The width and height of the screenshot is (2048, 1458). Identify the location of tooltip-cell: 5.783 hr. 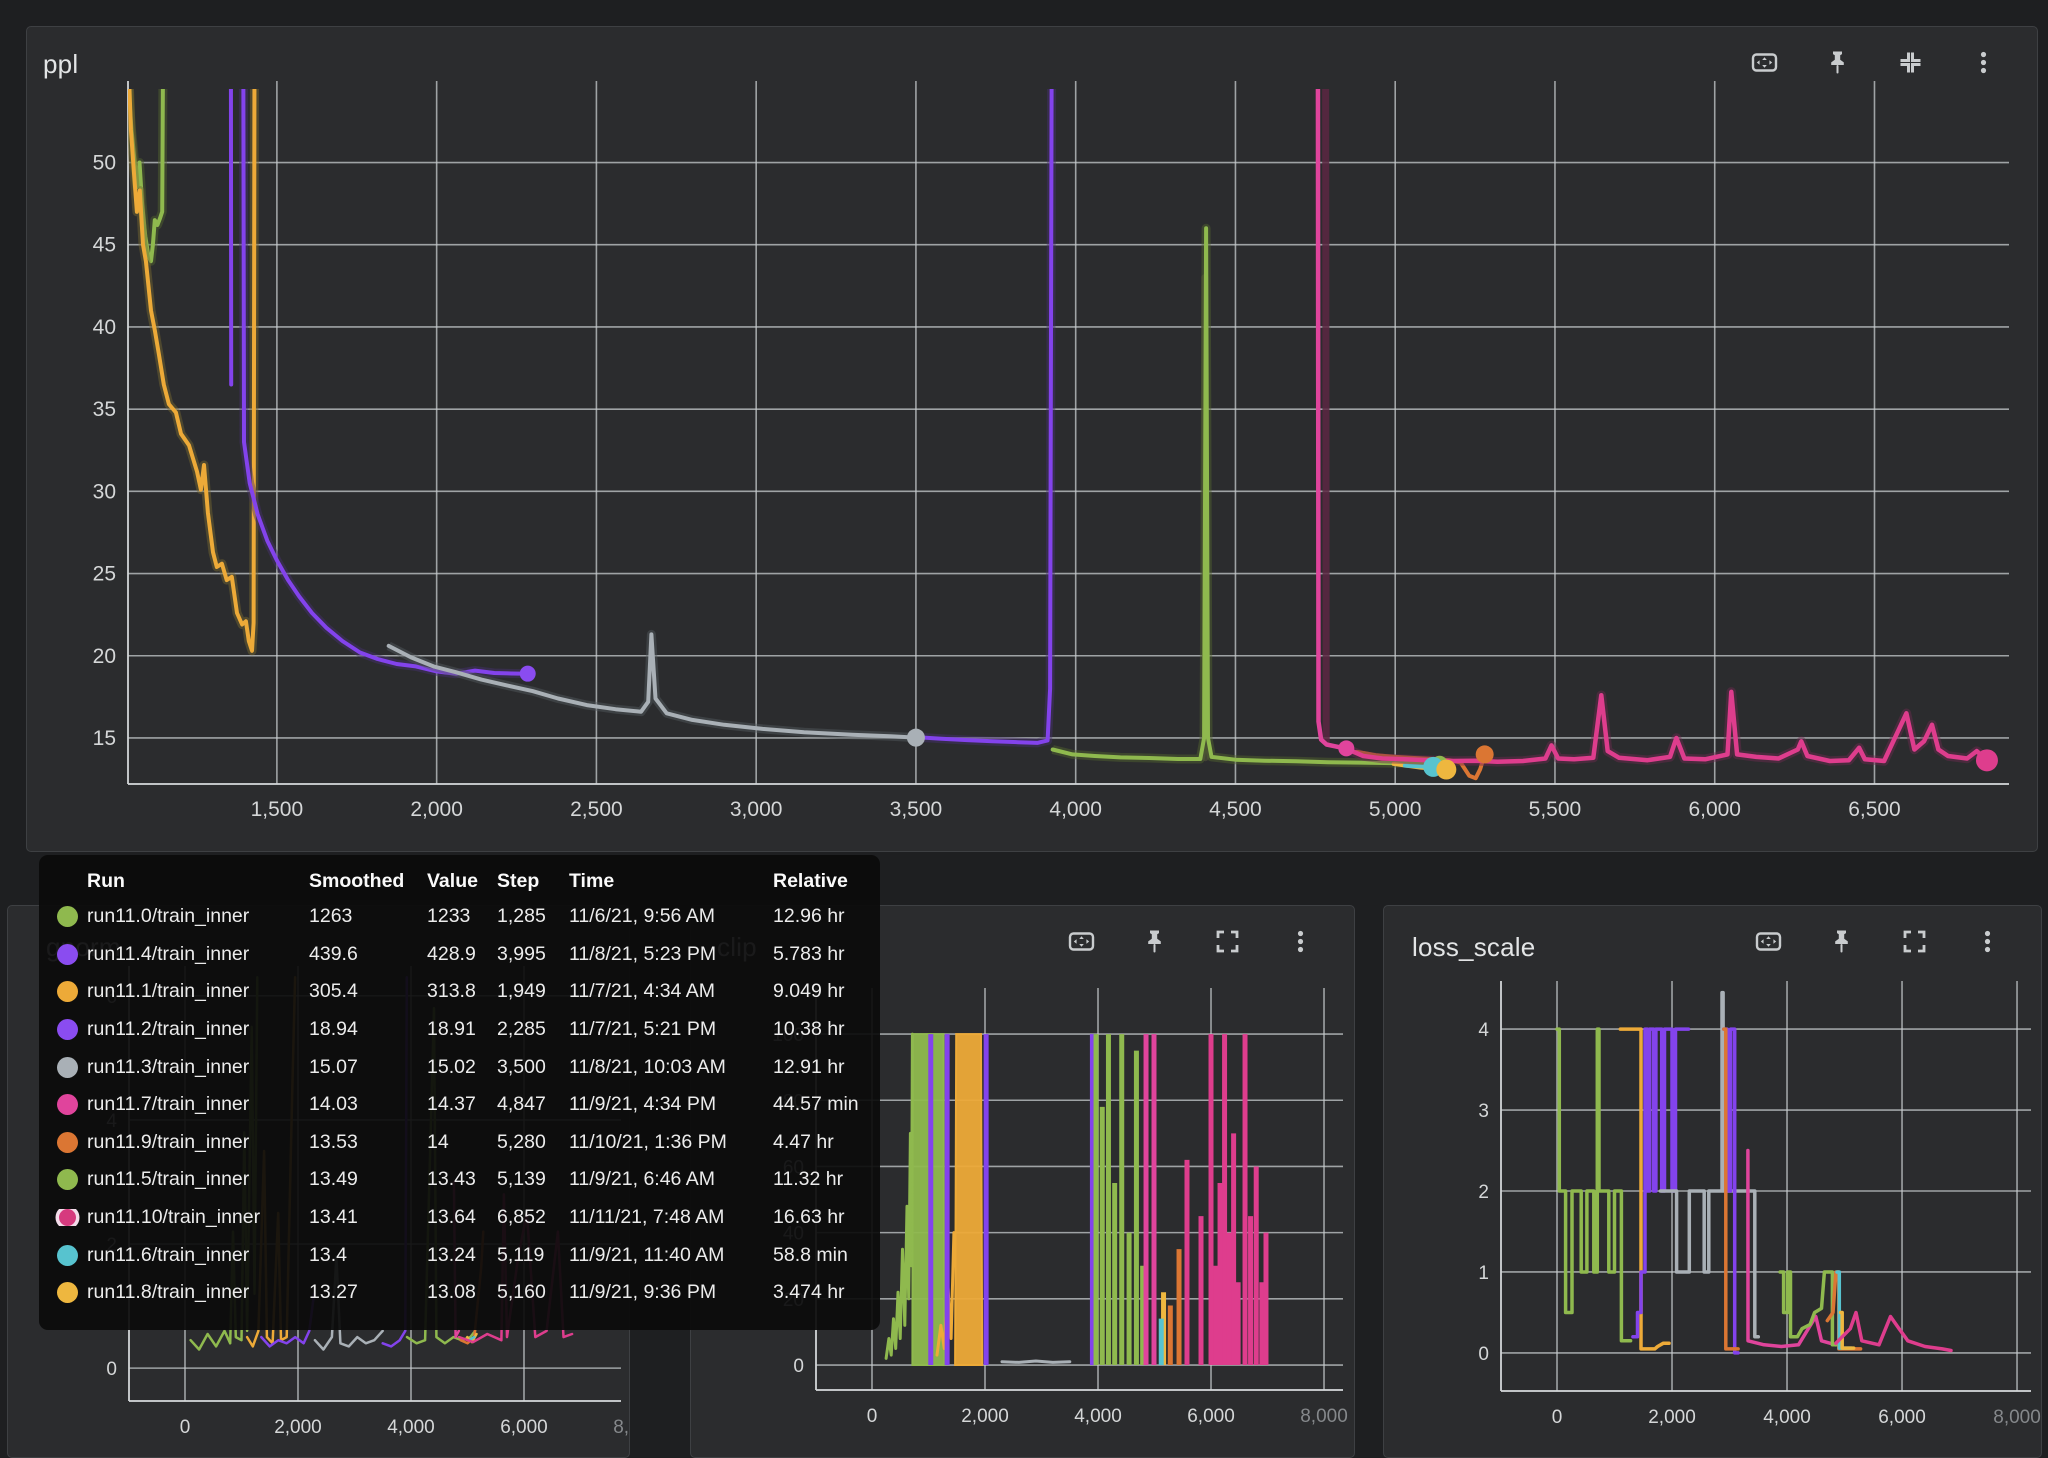
(809, 953).